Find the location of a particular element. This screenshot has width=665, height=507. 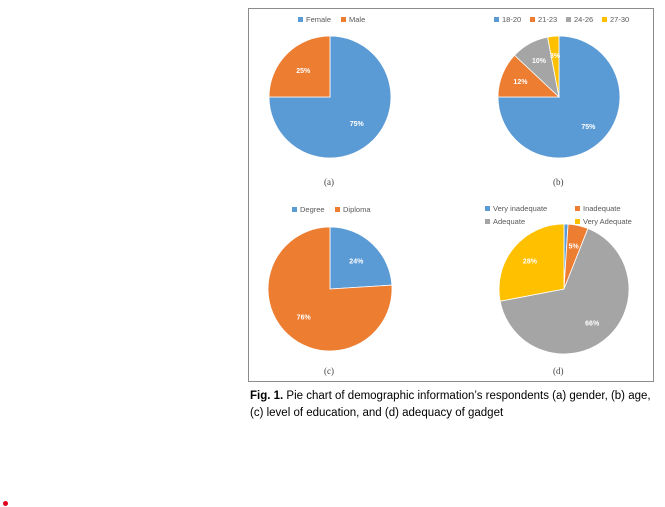

pie-data-label: 3% is located at coordinates (555, 56).